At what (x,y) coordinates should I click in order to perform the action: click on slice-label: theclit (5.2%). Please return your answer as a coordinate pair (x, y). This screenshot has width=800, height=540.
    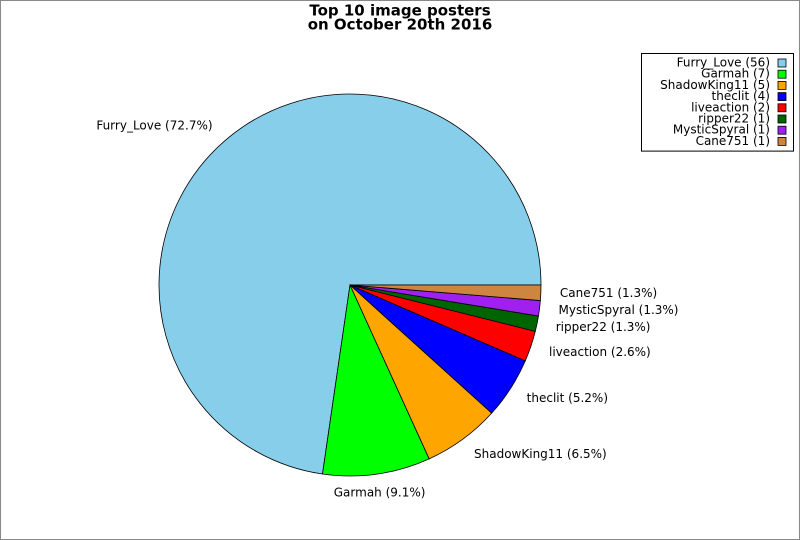
    Looking at the image, I should click on (567, 398).